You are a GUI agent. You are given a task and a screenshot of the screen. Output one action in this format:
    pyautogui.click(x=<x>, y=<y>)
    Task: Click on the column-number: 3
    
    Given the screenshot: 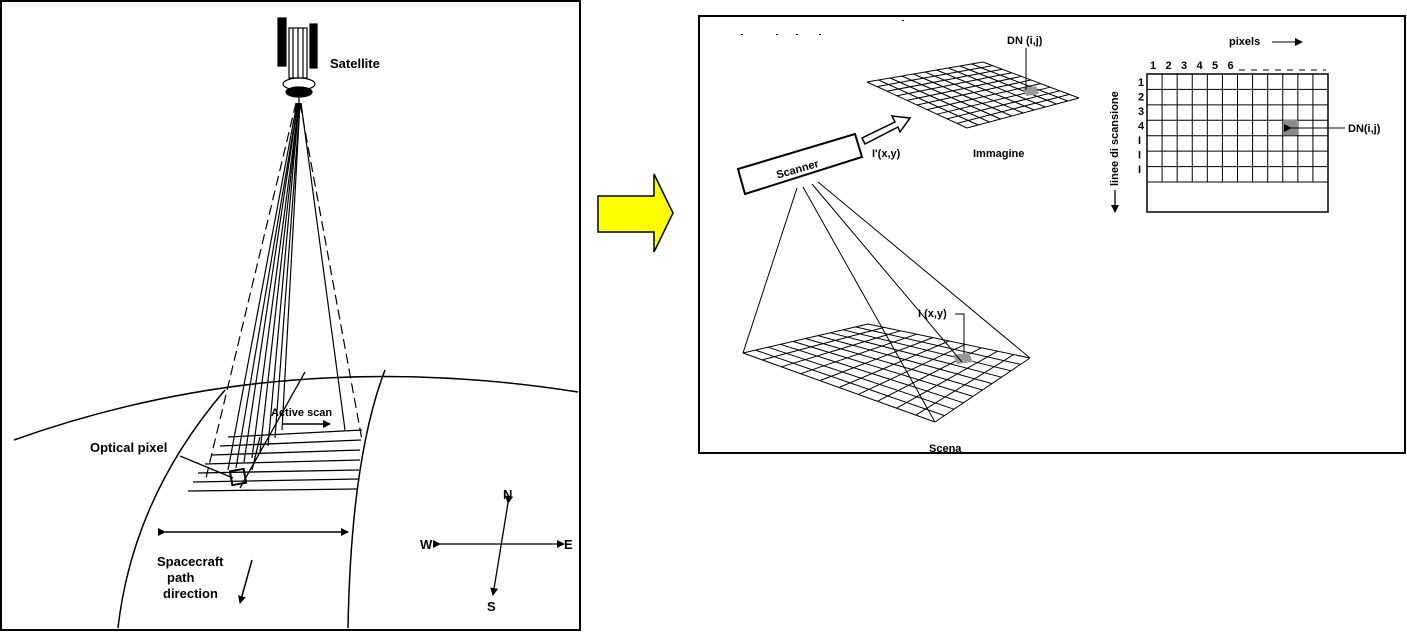 What is the action you would take?
    pyautogui.click(x=1184, y=66)
    